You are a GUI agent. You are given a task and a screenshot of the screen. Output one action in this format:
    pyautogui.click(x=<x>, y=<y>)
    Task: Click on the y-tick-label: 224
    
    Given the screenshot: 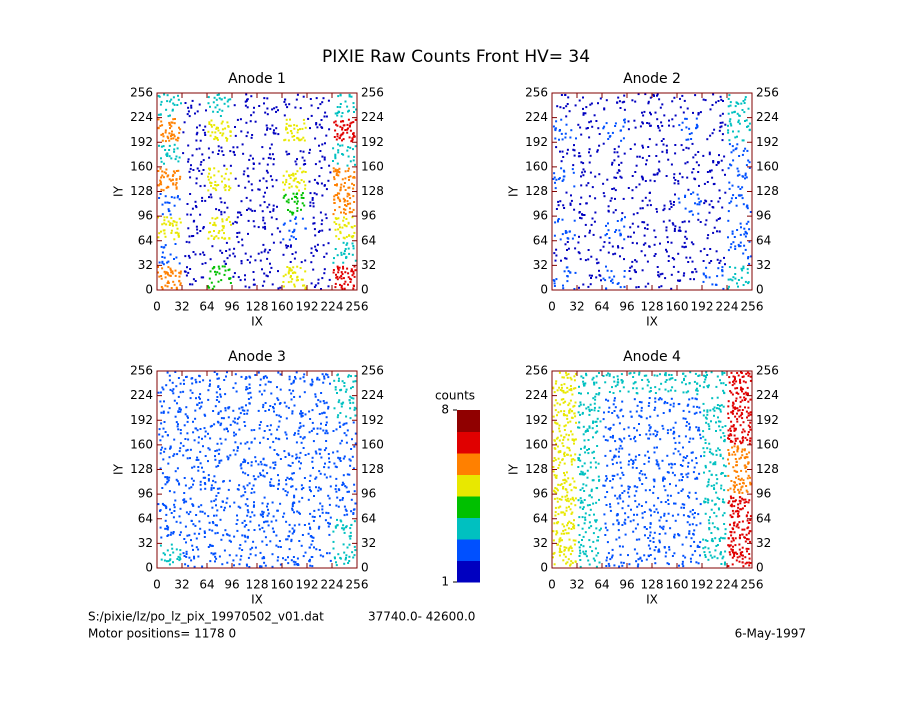 What is the action you would take?
    pyautogui.click(x=372, y=395)
    